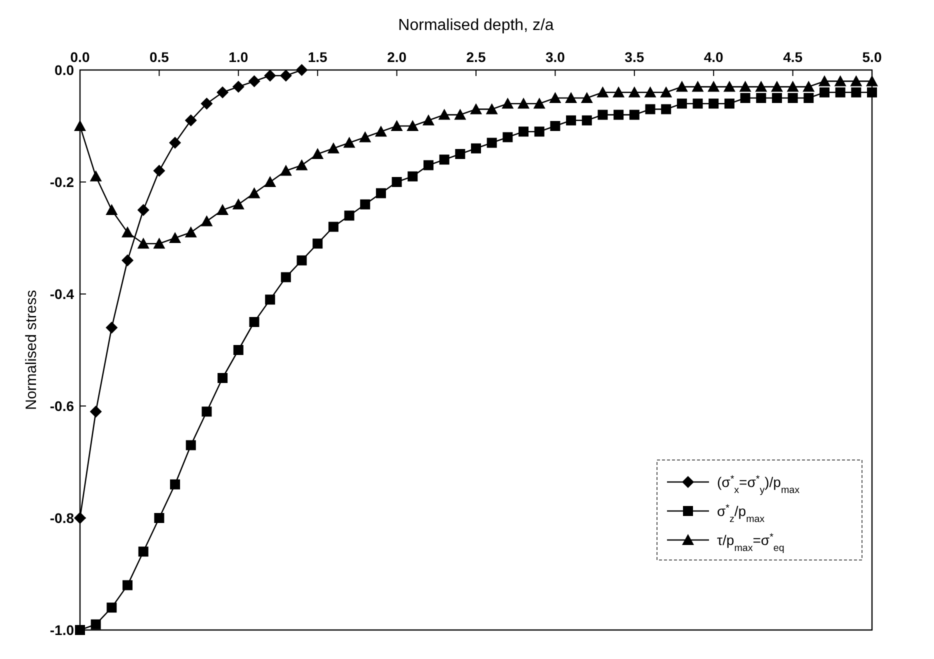 This screenshot has width=934, height=659. Describe the element at coordinates (64, 70) in the screenshot. I see `y-tick-label: 0.0` at that location.